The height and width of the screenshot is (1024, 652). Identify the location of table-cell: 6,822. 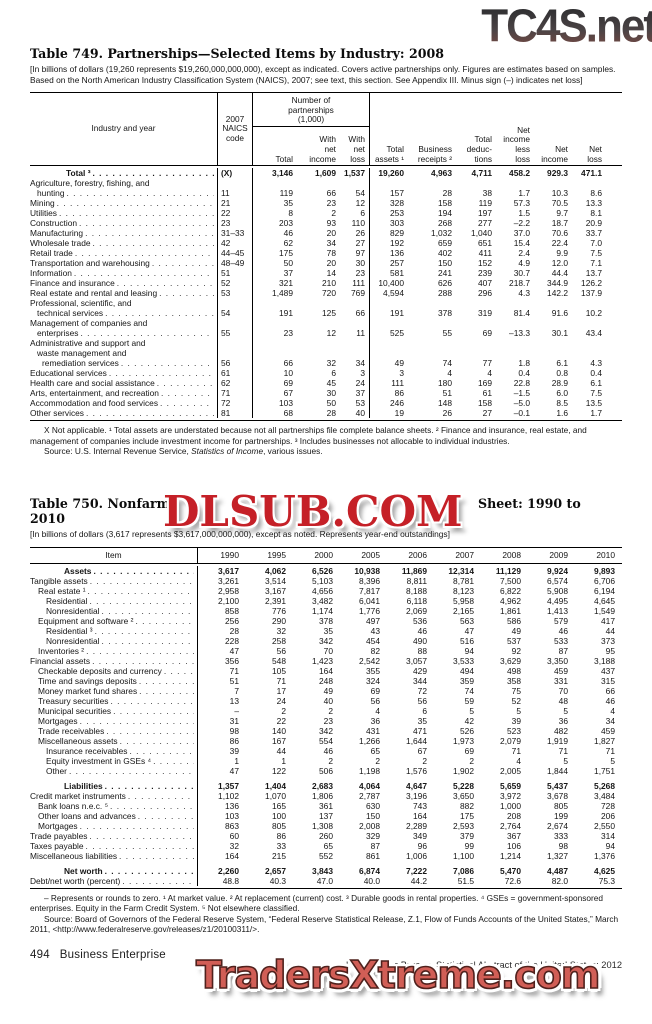
(510, 591).